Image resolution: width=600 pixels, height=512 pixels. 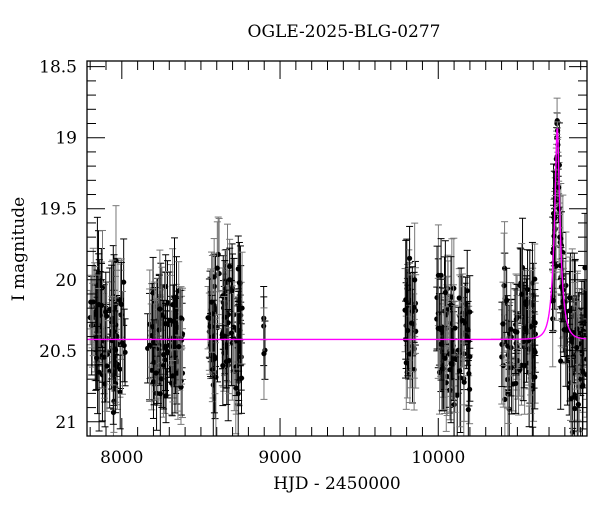 I want to click on y-axis-label: I magnitude, so click(x=19, y=249).